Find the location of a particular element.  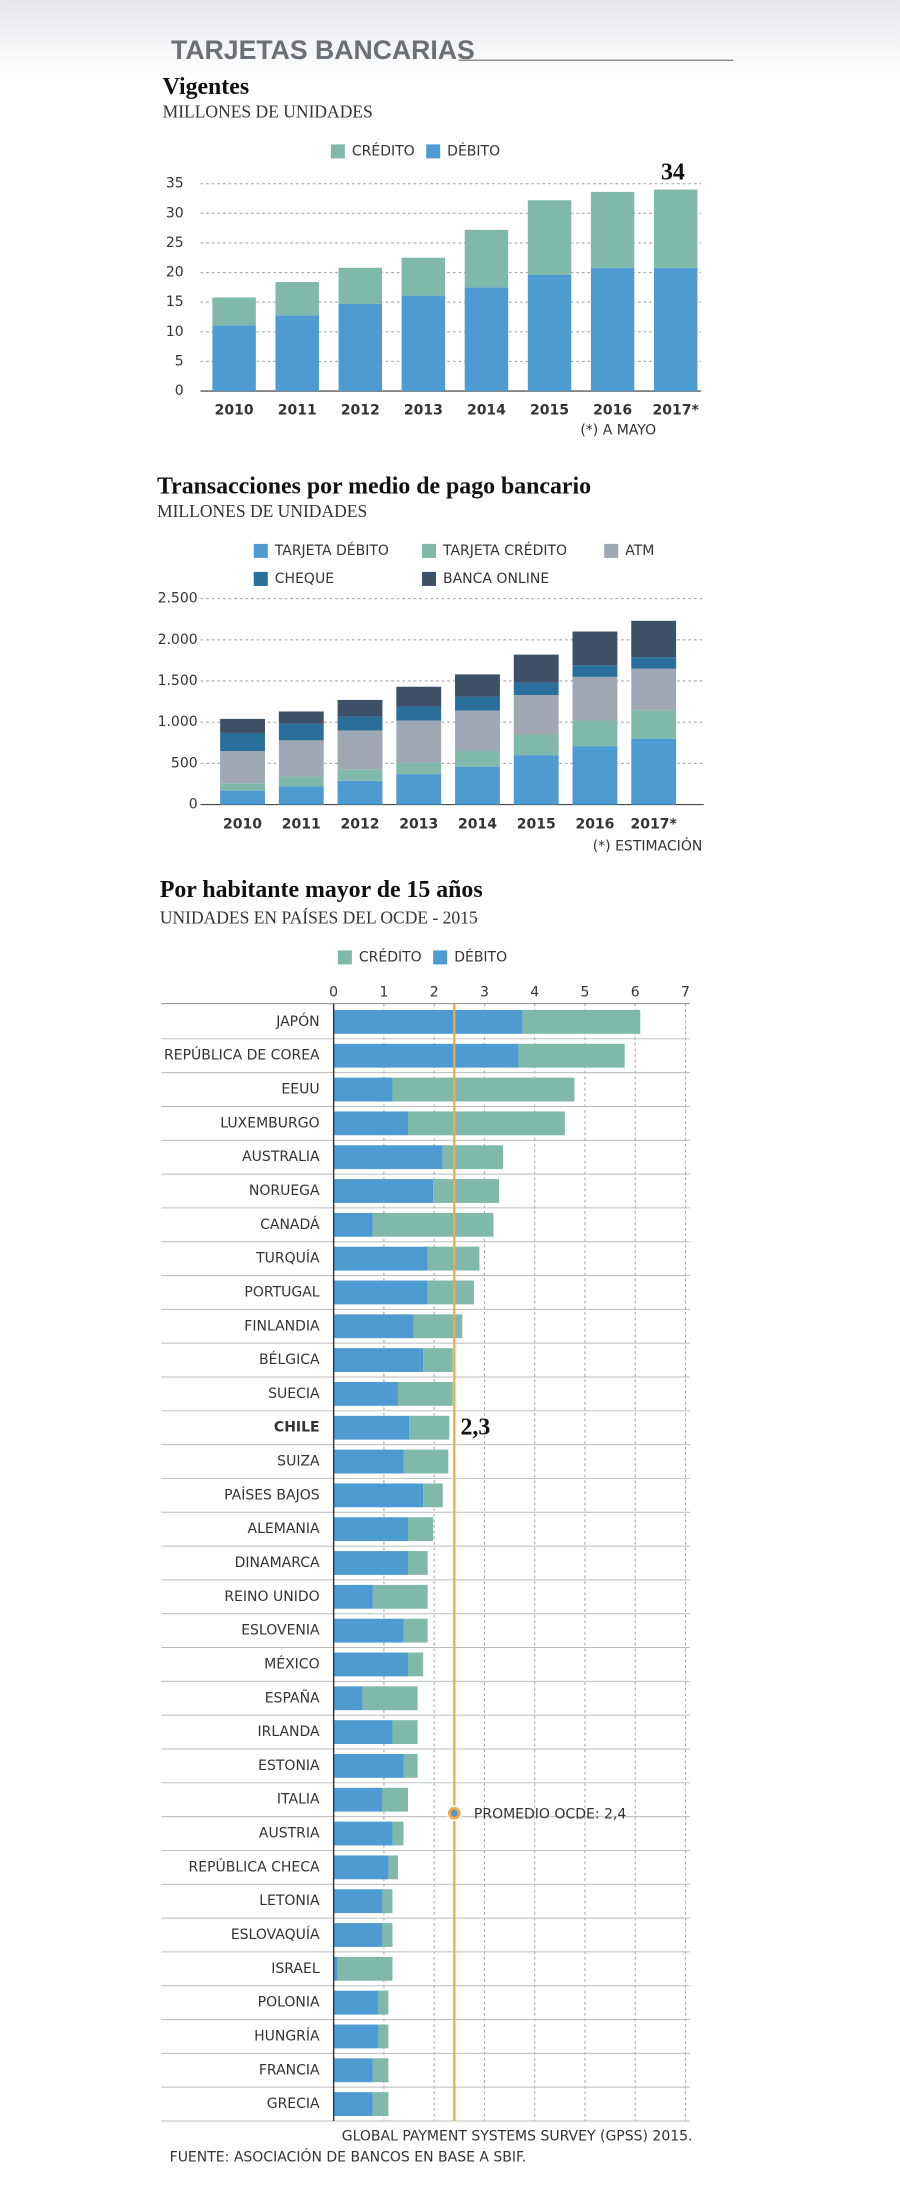

y-tick-label: 10 is located at coordinates (175, 332).